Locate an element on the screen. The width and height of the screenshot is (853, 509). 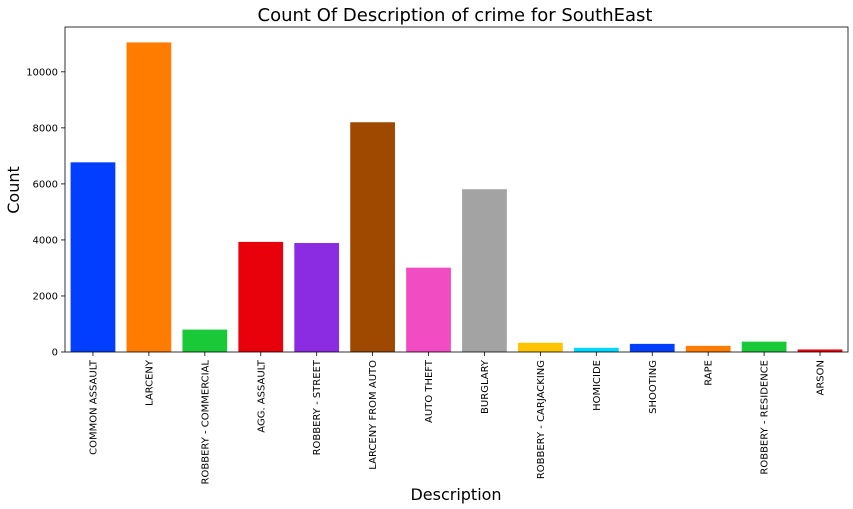
x-tick-label: HOMICIDE is located at coordinates (597, 385).